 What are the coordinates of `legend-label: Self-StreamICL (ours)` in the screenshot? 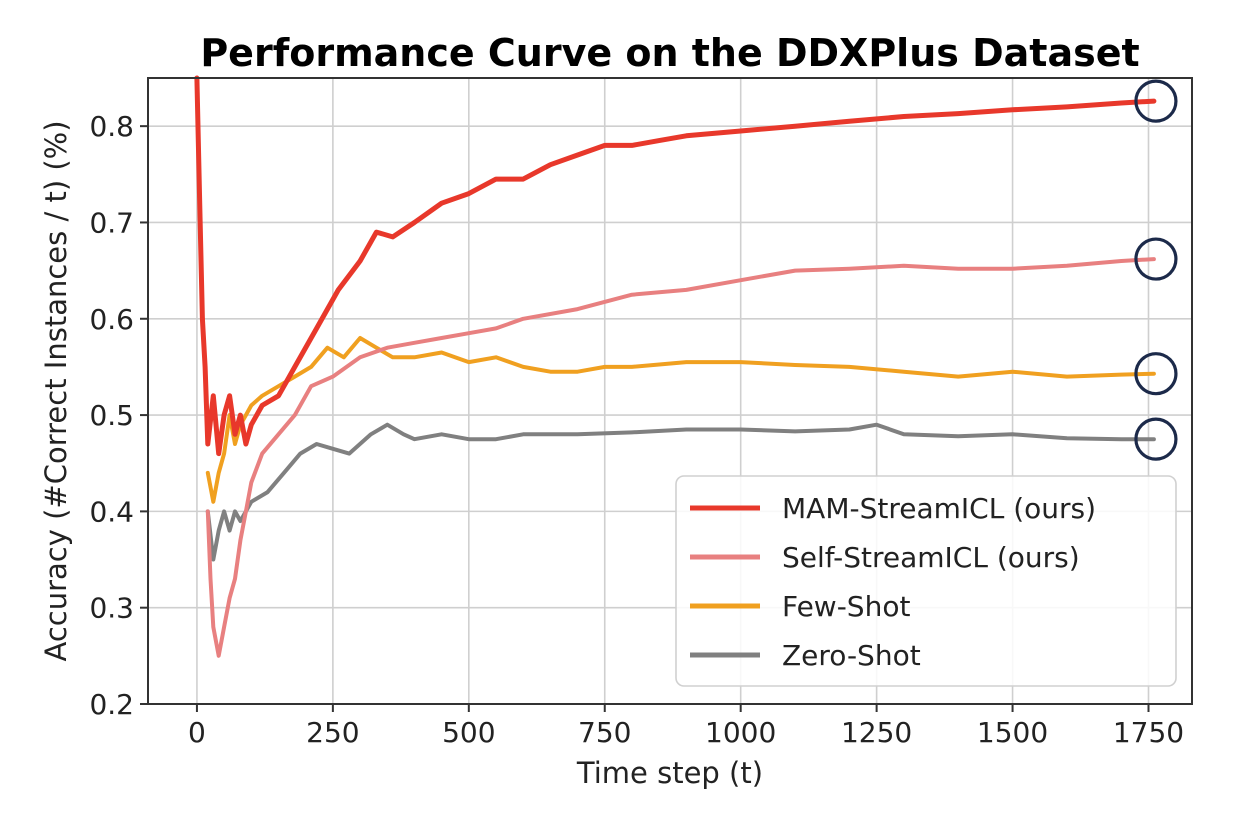 It's located at (931, 557).